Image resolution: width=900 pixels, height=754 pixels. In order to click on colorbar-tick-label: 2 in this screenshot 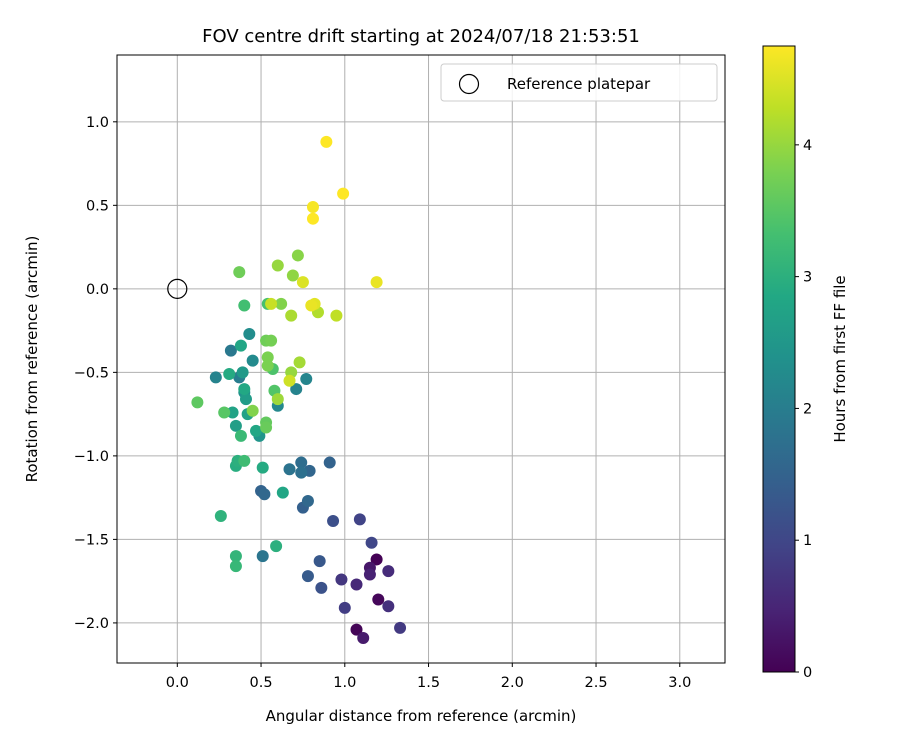, I will do `click(807, 409)`.